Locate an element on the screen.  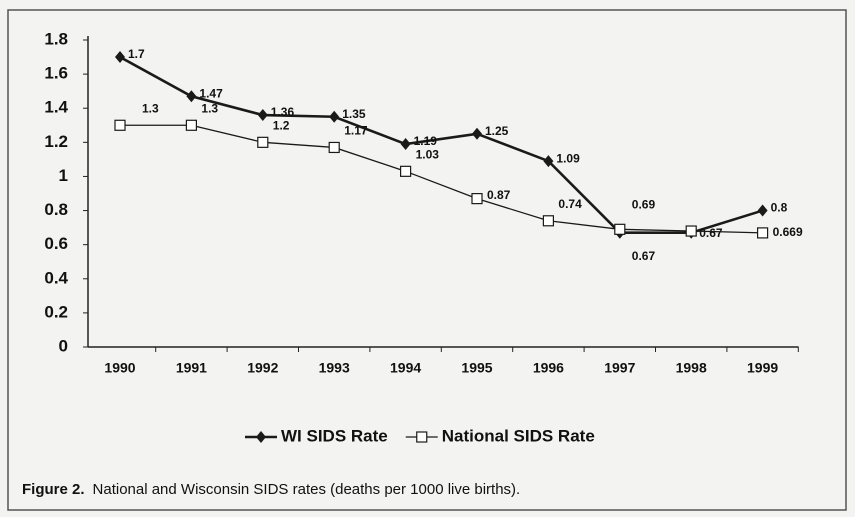
value-label: 0.74 is located at coordinates (570, 204).